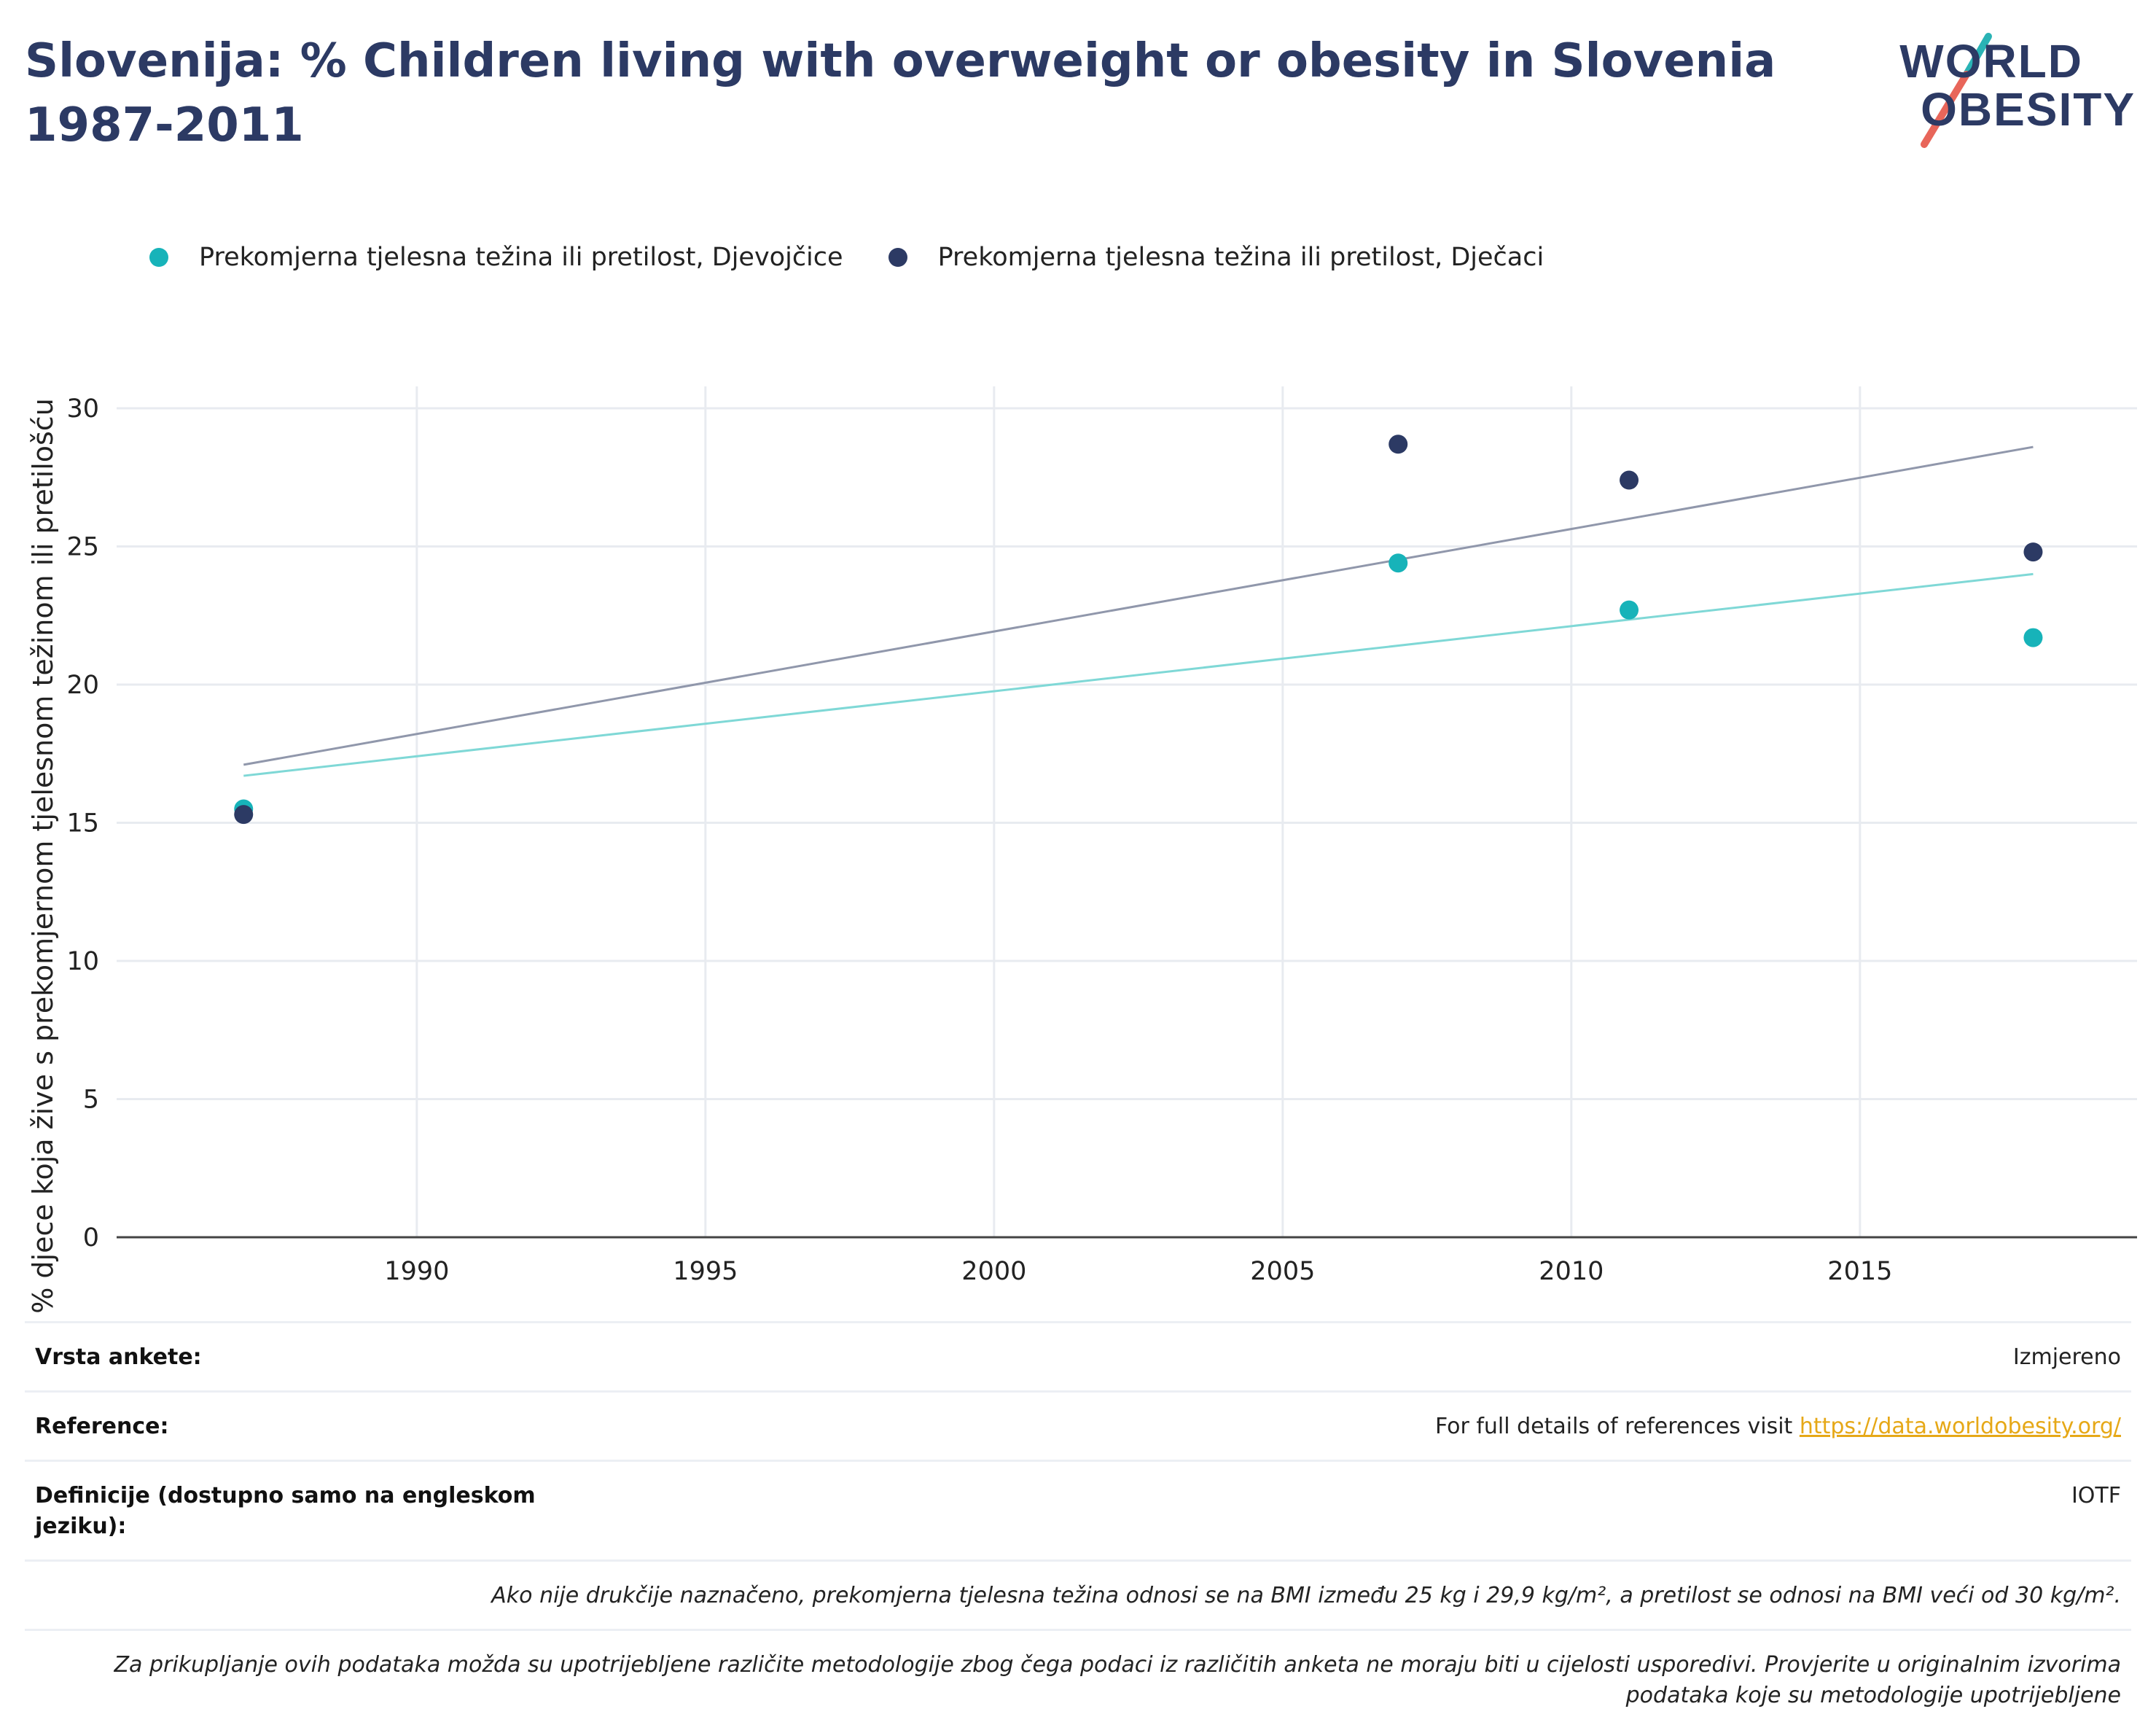 This screenshot has width=2156, height=1725. I want to click on x-tick-label-1990: 1990, so click(417, 1271).